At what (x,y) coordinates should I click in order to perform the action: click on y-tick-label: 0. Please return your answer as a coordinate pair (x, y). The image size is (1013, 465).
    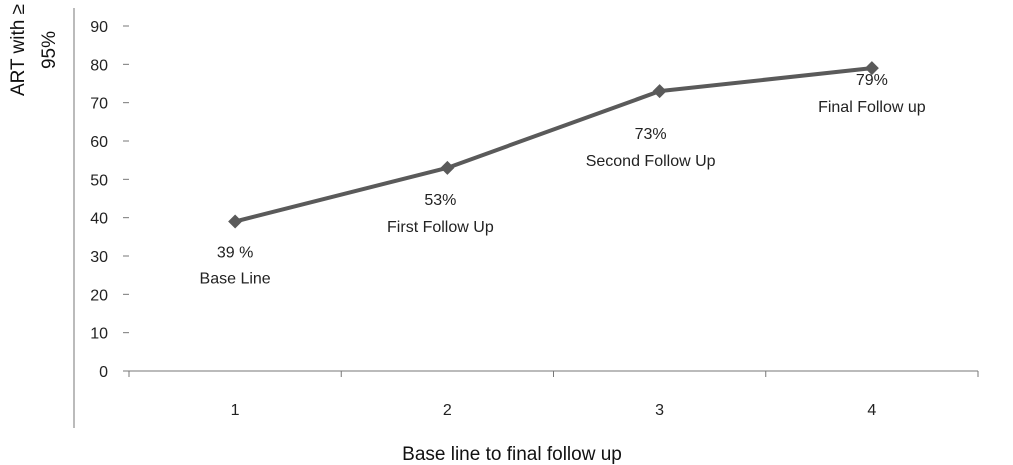
    Looking at the image, I should click on (103, 372).